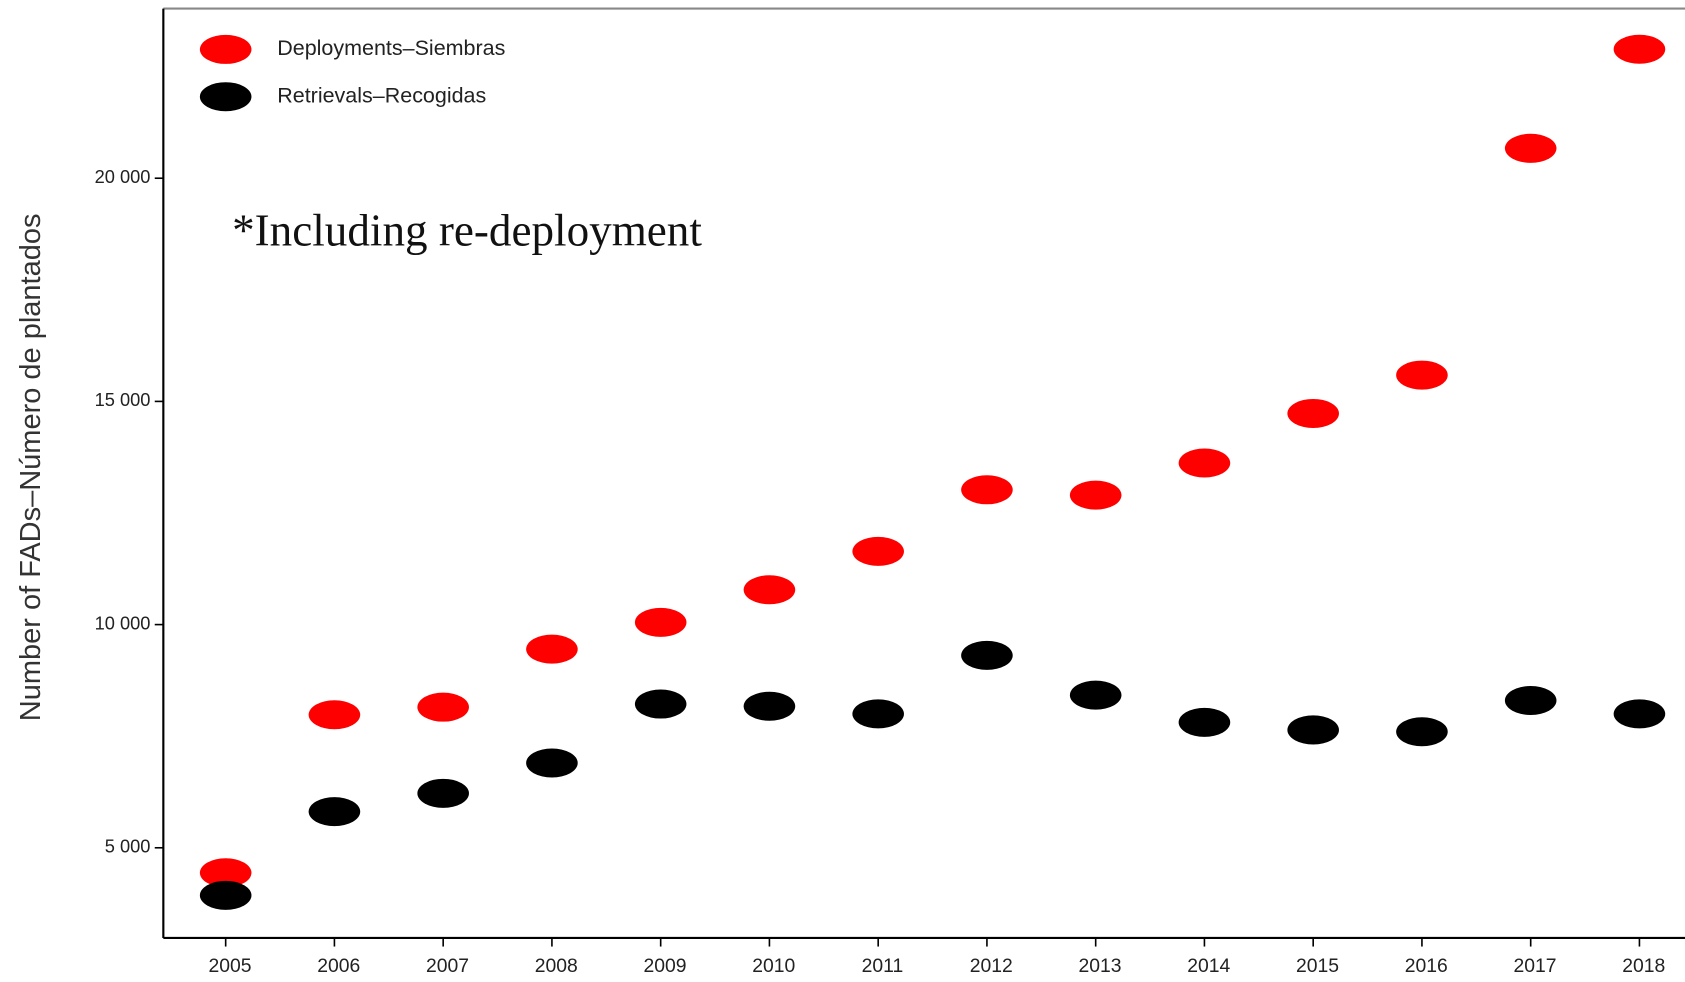 The height and width of the screenshot is (982, 1685). What do you see at coordinates (991, 966) in the screenshot?
I see `x-tick-label: 2012` at bounding box center [991, 966].